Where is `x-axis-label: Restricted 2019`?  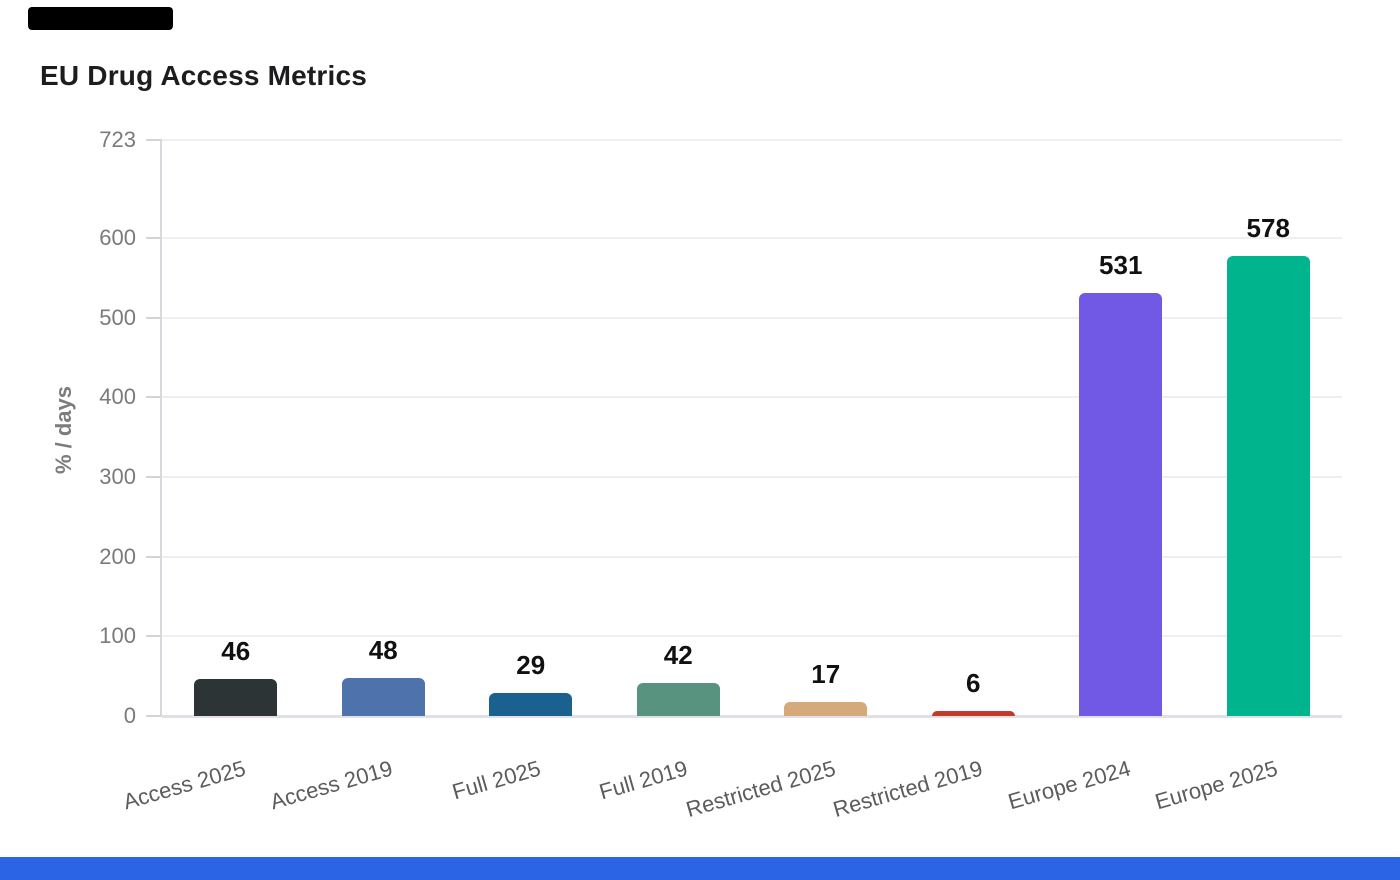
x-axis-label: Restricted 2019 is located at coordinates (908, 789).